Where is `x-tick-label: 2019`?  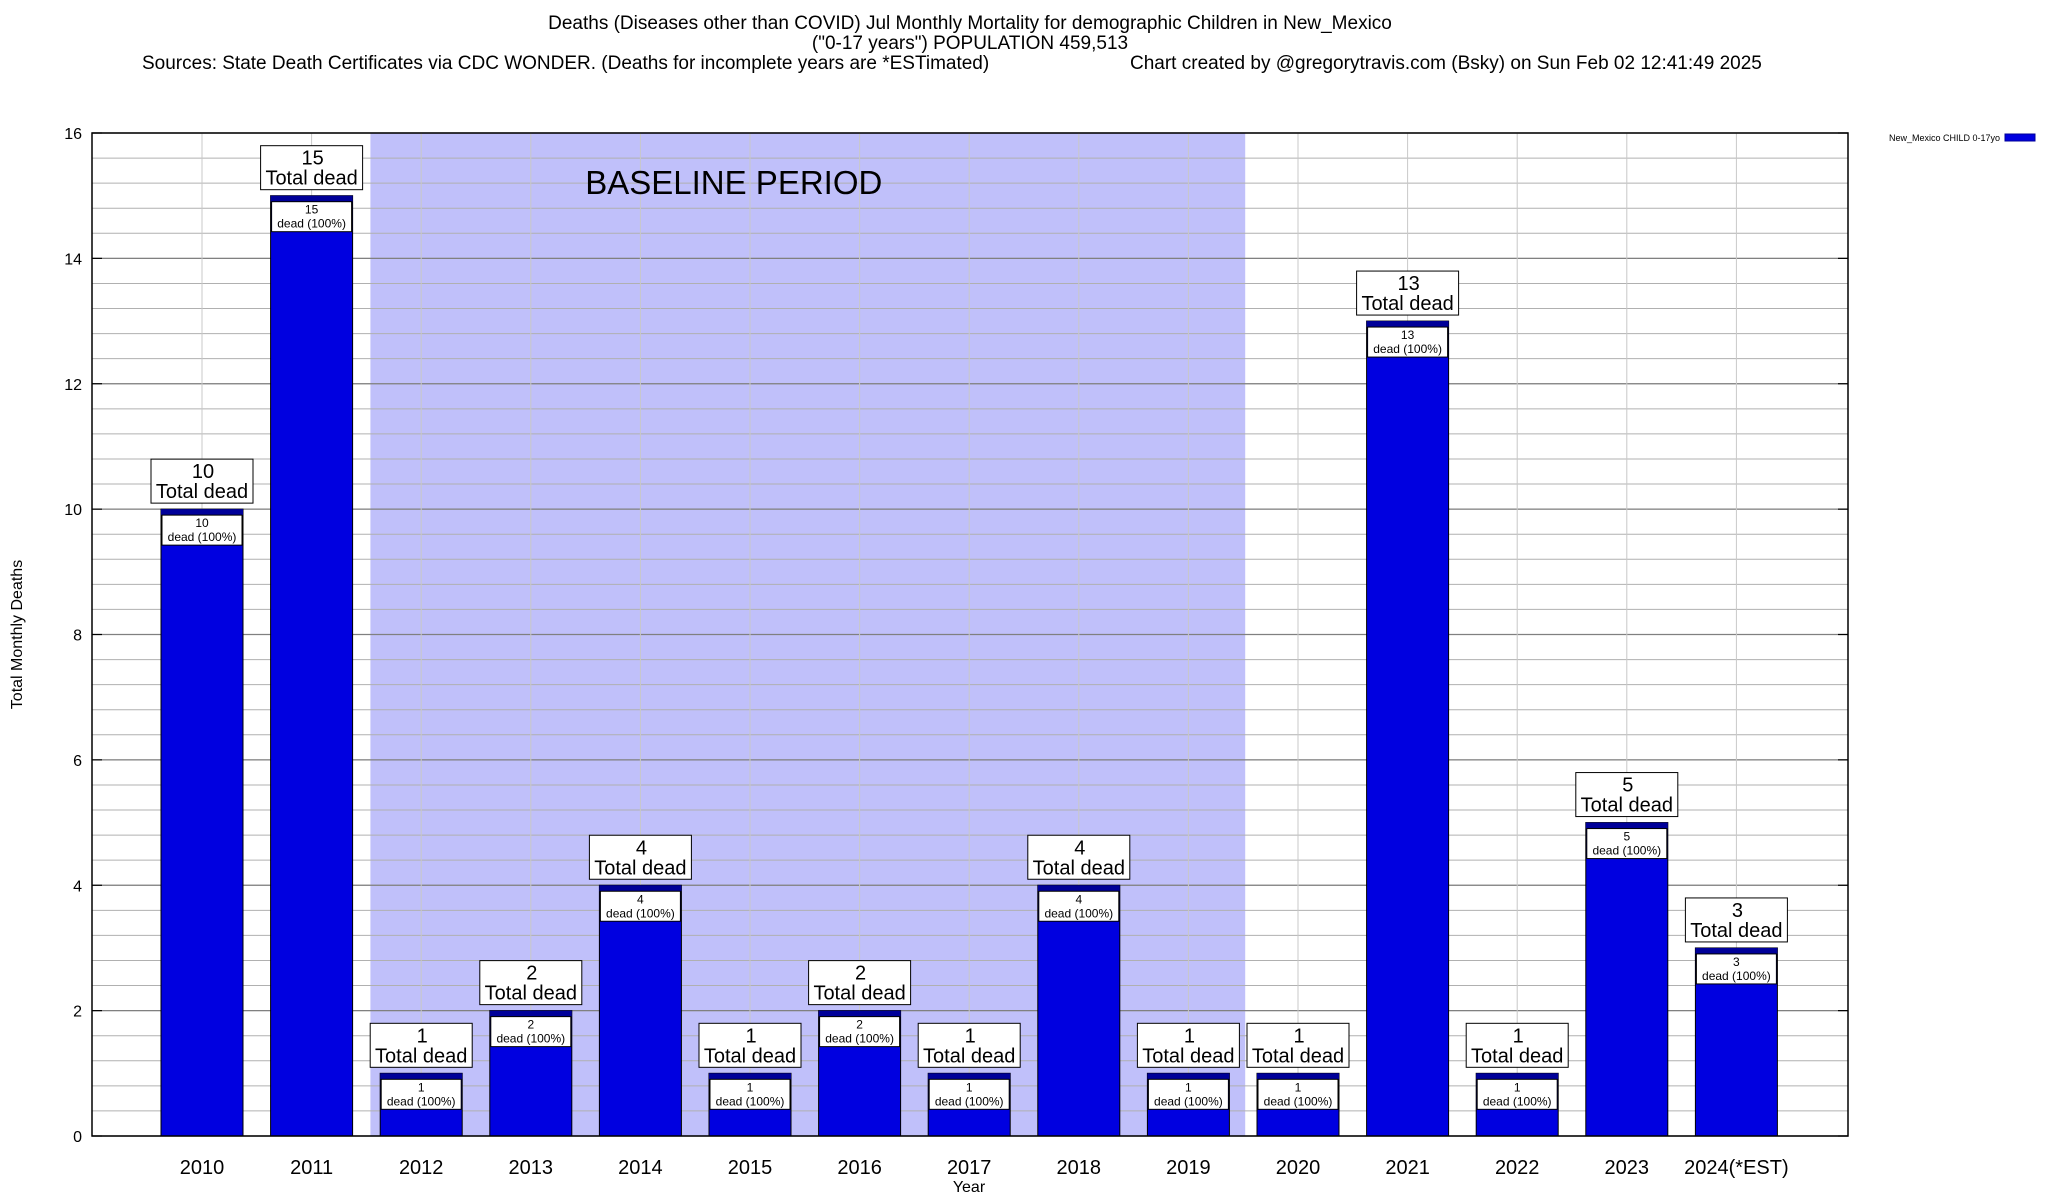 x-tick-label: 2019 is located at coordinates (1188, 1168).